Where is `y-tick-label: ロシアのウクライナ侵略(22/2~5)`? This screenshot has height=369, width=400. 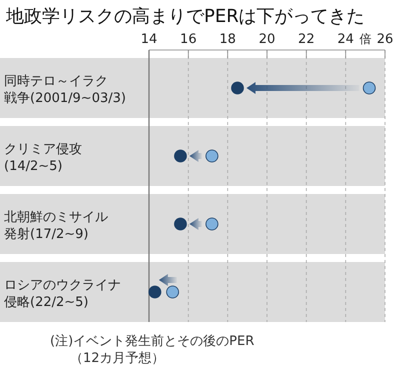
y-tick-label: ロシアのウクライナ侵略(22/2~5) is located at coordinates (62, 294).